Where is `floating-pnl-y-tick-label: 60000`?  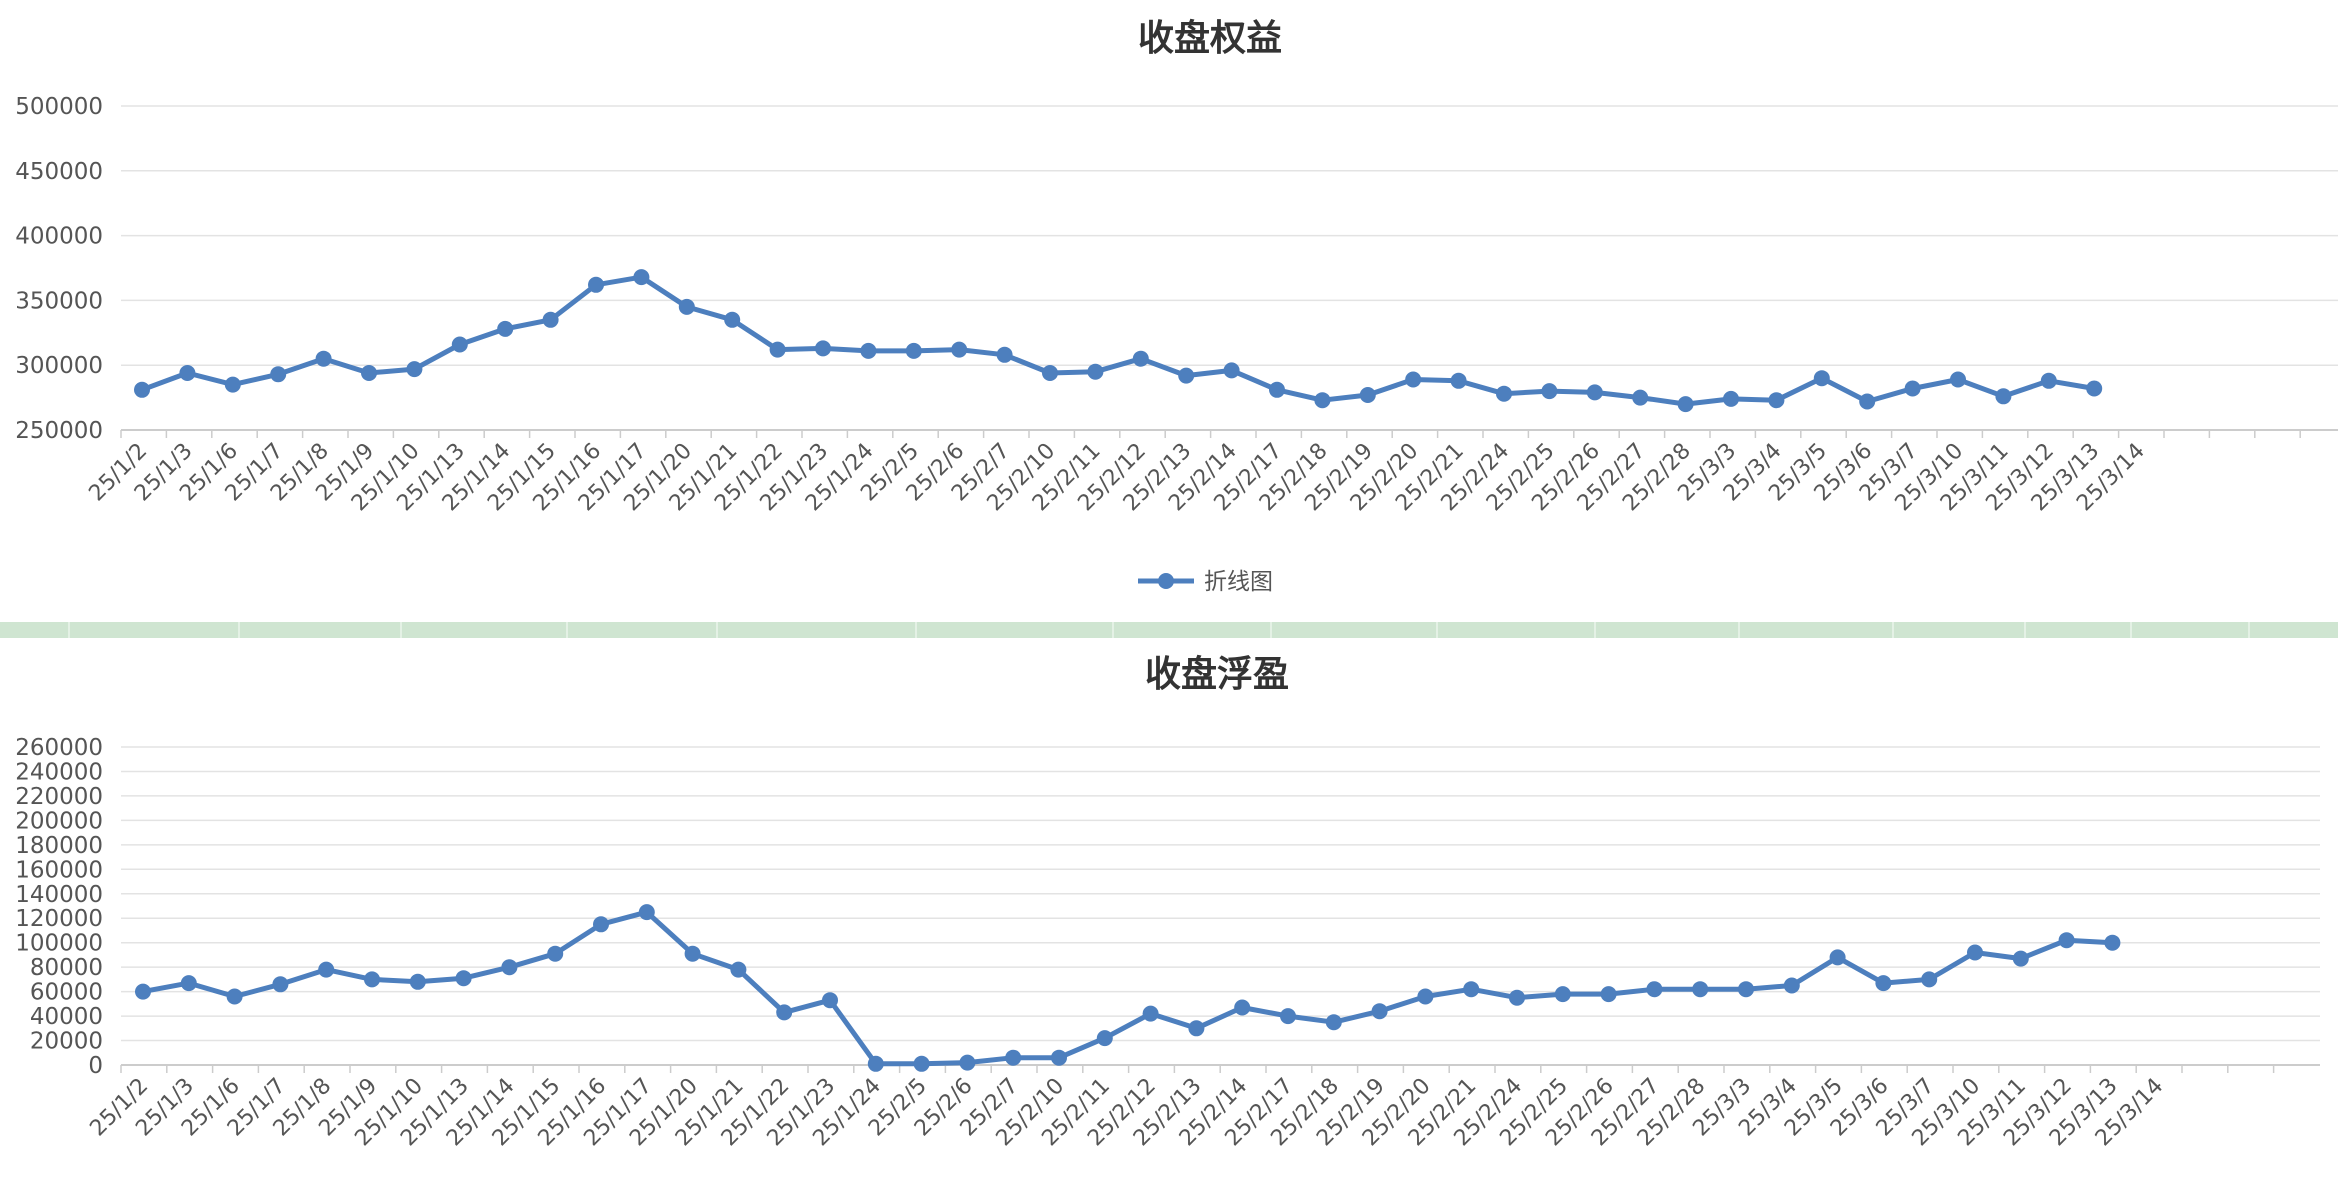
floating-pnl-y-tick-label: 60000 is located at coordinates (66, 993).